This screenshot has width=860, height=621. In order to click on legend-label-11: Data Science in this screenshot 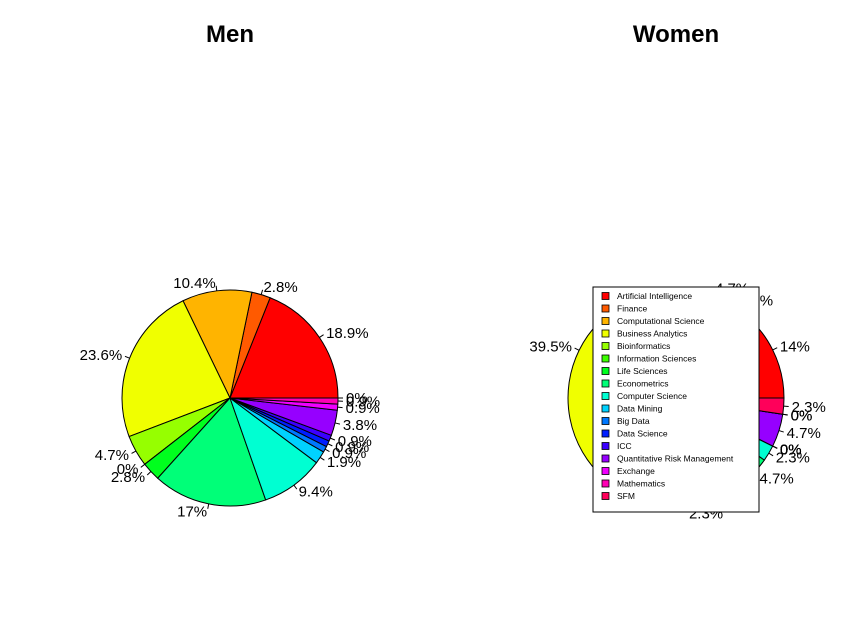, I will do `click(642, 434)`.